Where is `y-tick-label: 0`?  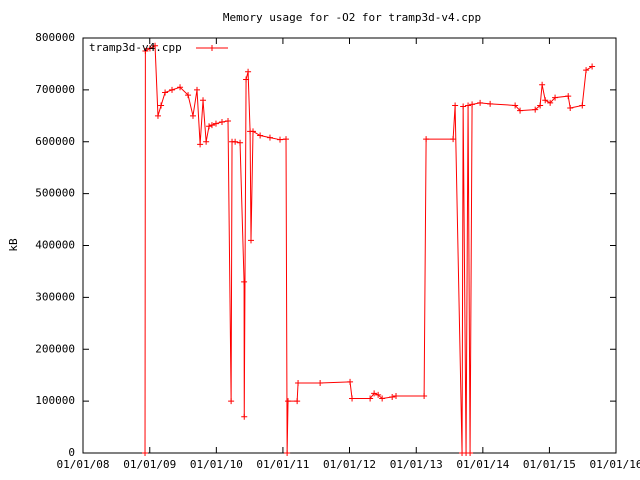 y-tick-label: 0 is located at coordinates (71, 452).